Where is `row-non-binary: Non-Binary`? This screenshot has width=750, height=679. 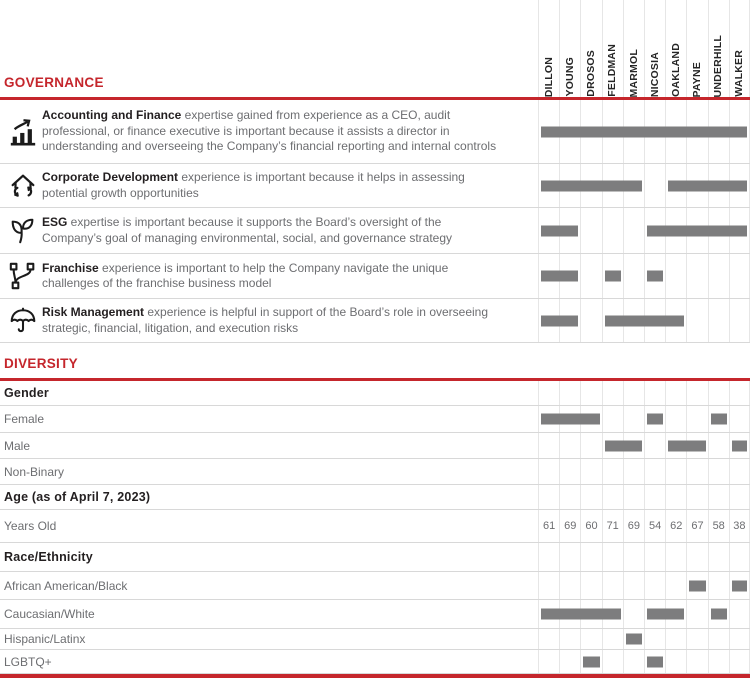 row-non-binary: Non-Binary is located at coordinates (375, 472).